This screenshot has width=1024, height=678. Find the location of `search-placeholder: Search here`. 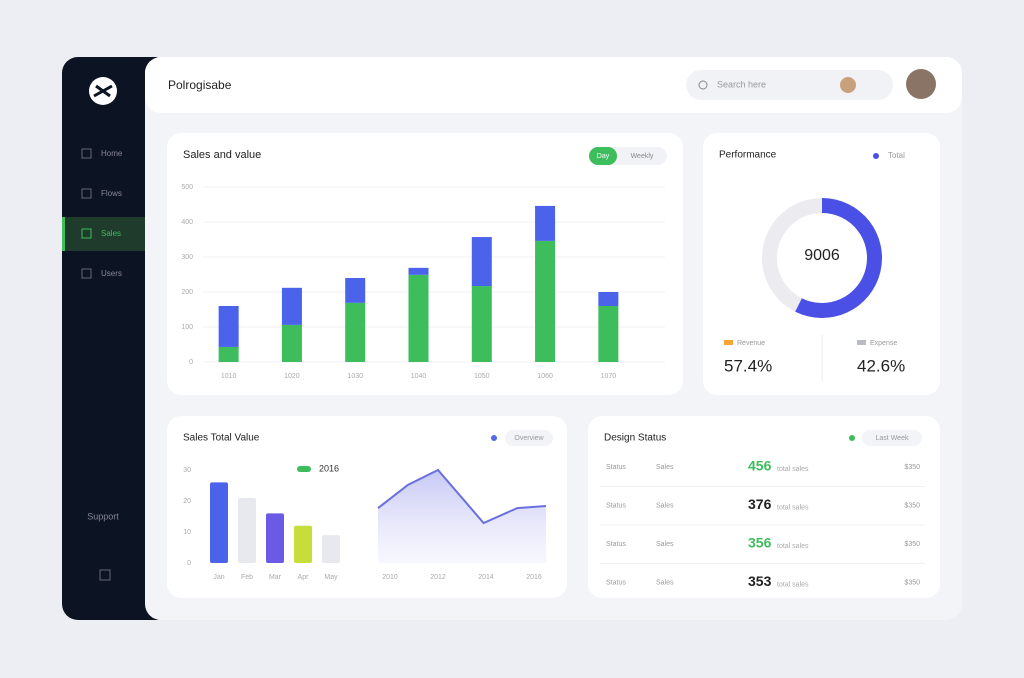

search-placeholder: Search here is located at coordinates (741, 84).